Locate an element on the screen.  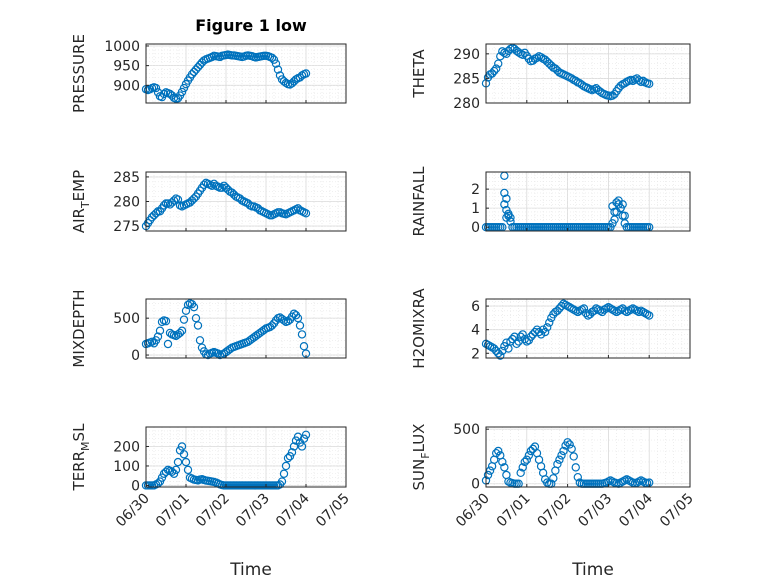
y-tick-label: 6 is located at coordinates (475, 307).